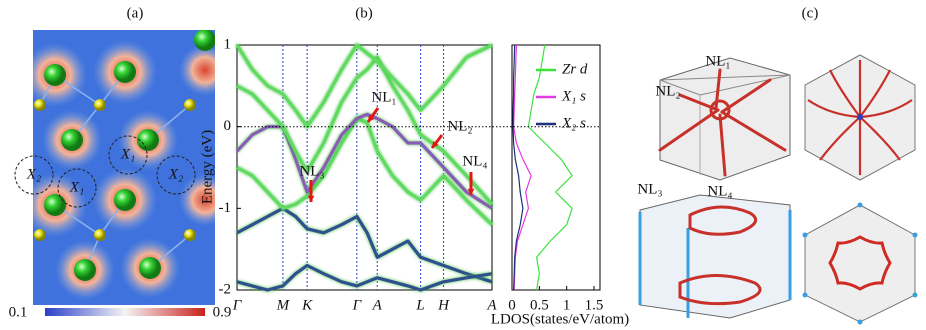  What do you see at coordinates (364, 13) in the screenshot?
I see `panel-label: (b)` at bounding box center [364, 13].